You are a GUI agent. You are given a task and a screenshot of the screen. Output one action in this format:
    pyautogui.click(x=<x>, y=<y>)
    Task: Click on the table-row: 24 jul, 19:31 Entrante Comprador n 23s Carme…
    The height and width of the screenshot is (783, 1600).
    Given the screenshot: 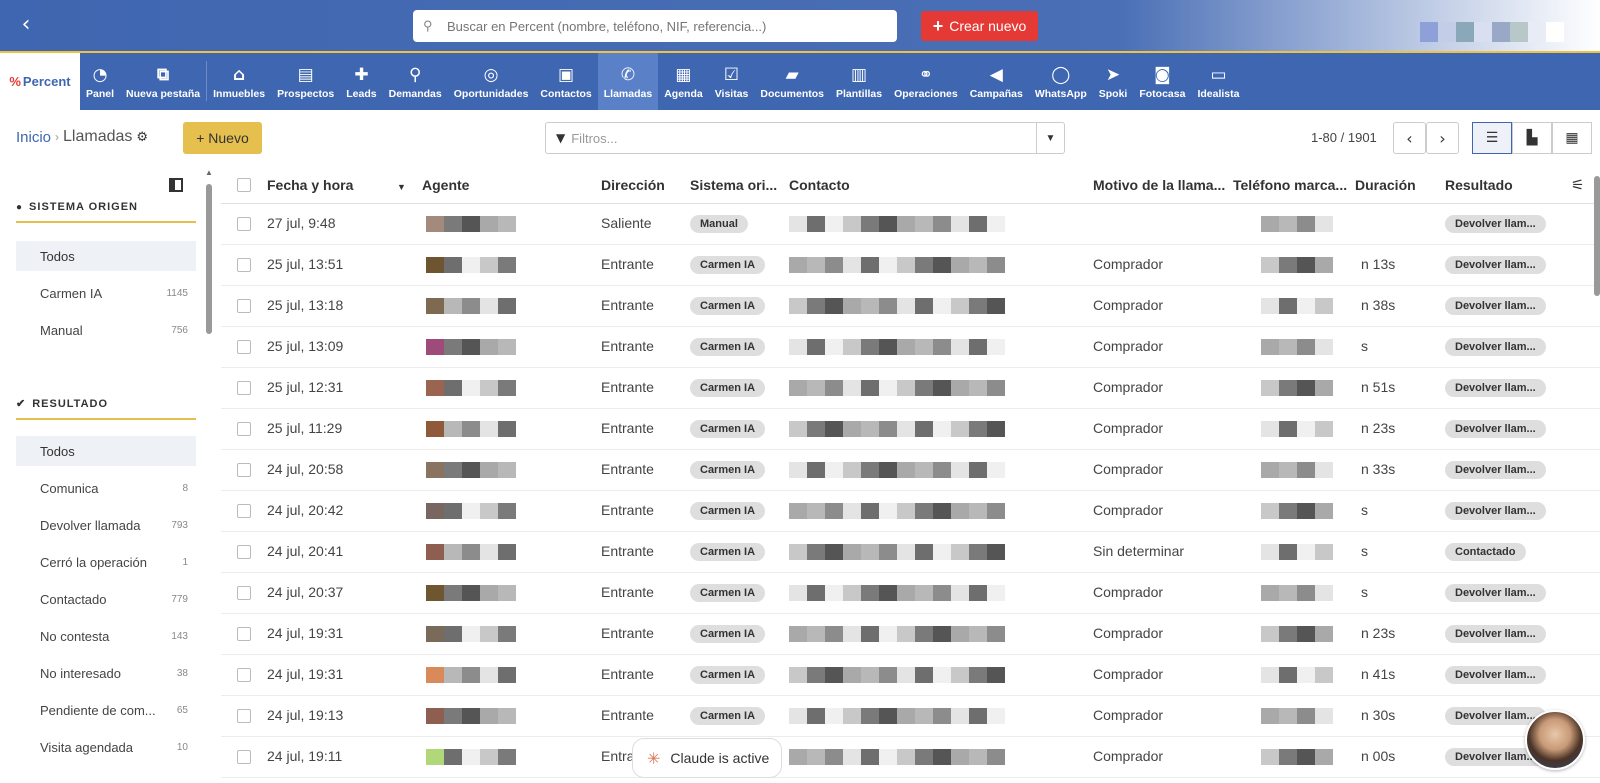 What is the action you would take?
    pyautogui.click(x=910, y=634)
    